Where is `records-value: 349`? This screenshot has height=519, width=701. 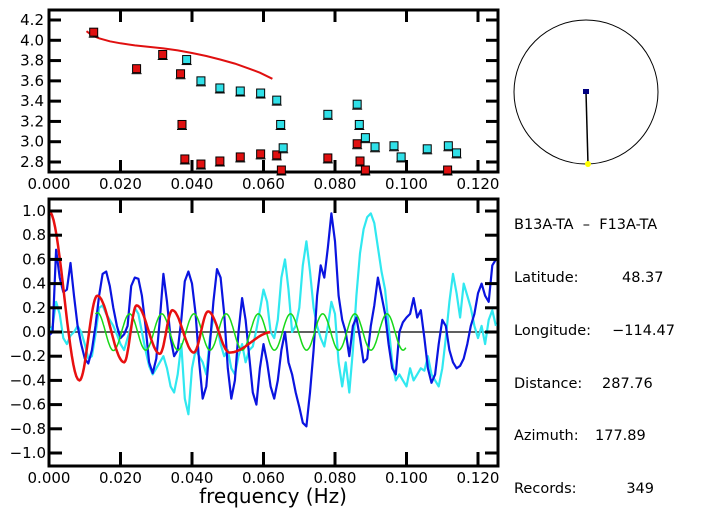
records-value: 349 is located at coordinates (640, 489).